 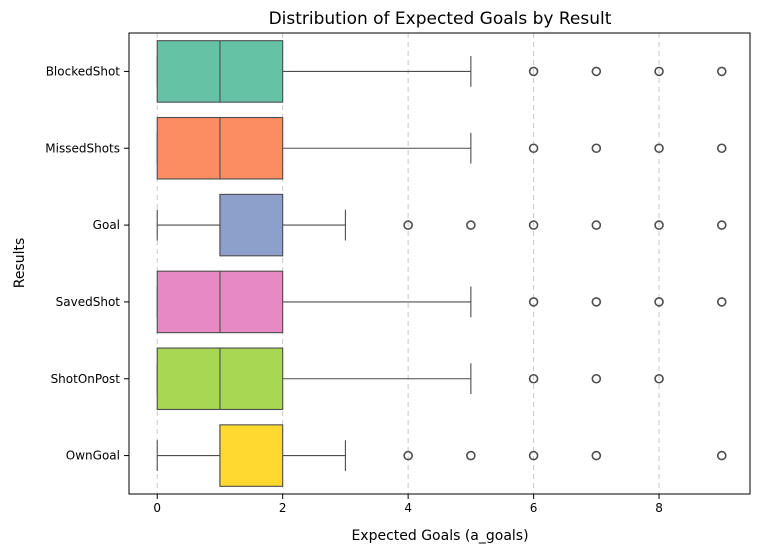 I want to click on x-axis-ticks: 0 2 4 6 8, so click(x=408, y=504).